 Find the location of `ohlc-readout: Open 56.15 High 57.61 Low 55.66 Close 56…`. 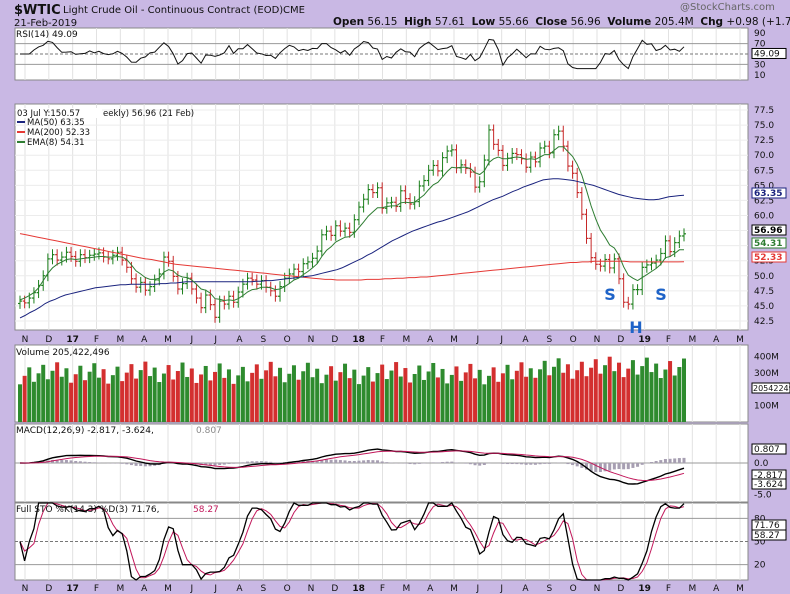

ohlc-readout: Open 56.15 High 57.61 Low 55.66 Close 56… is located at coordinates (561, 22).